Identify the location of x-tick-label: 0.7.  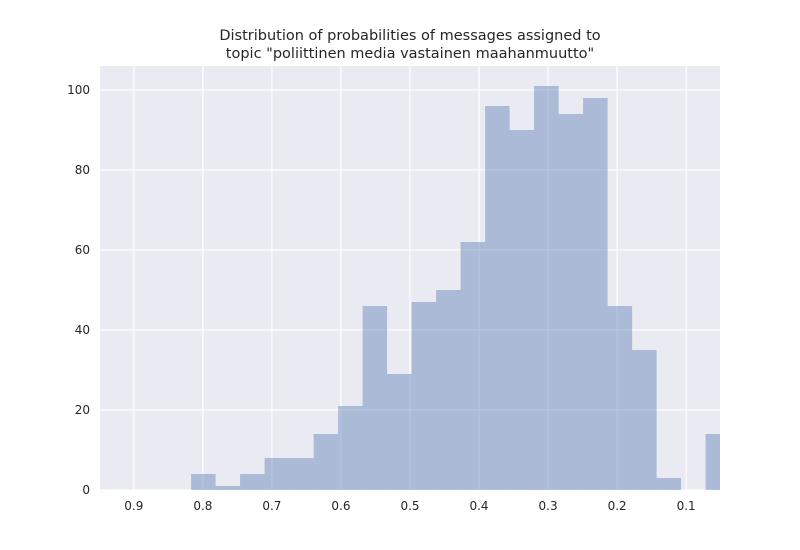
(271, 506).